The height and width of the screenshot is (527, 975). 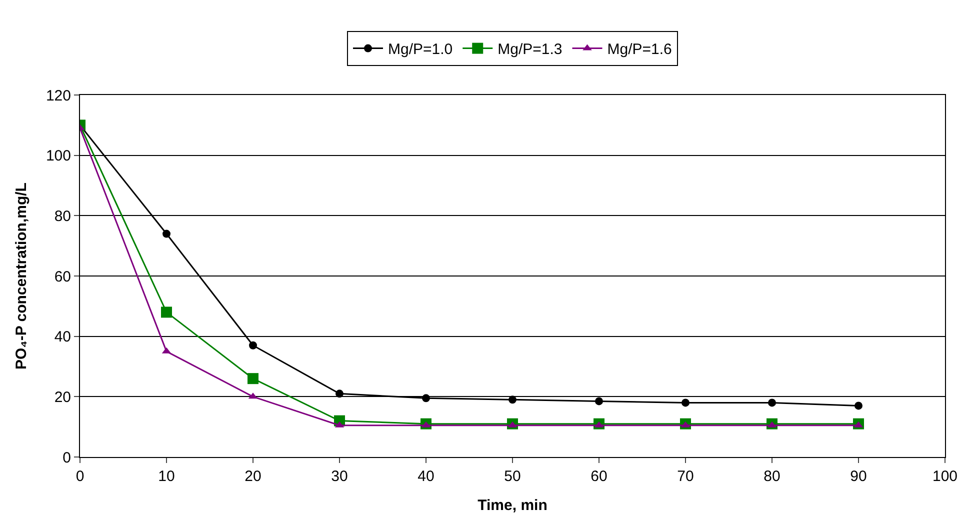 What do you see at coordinates (772, 476) in the screenshot?
I see `x-tick-label: 80` at bounding box center [772, 476].